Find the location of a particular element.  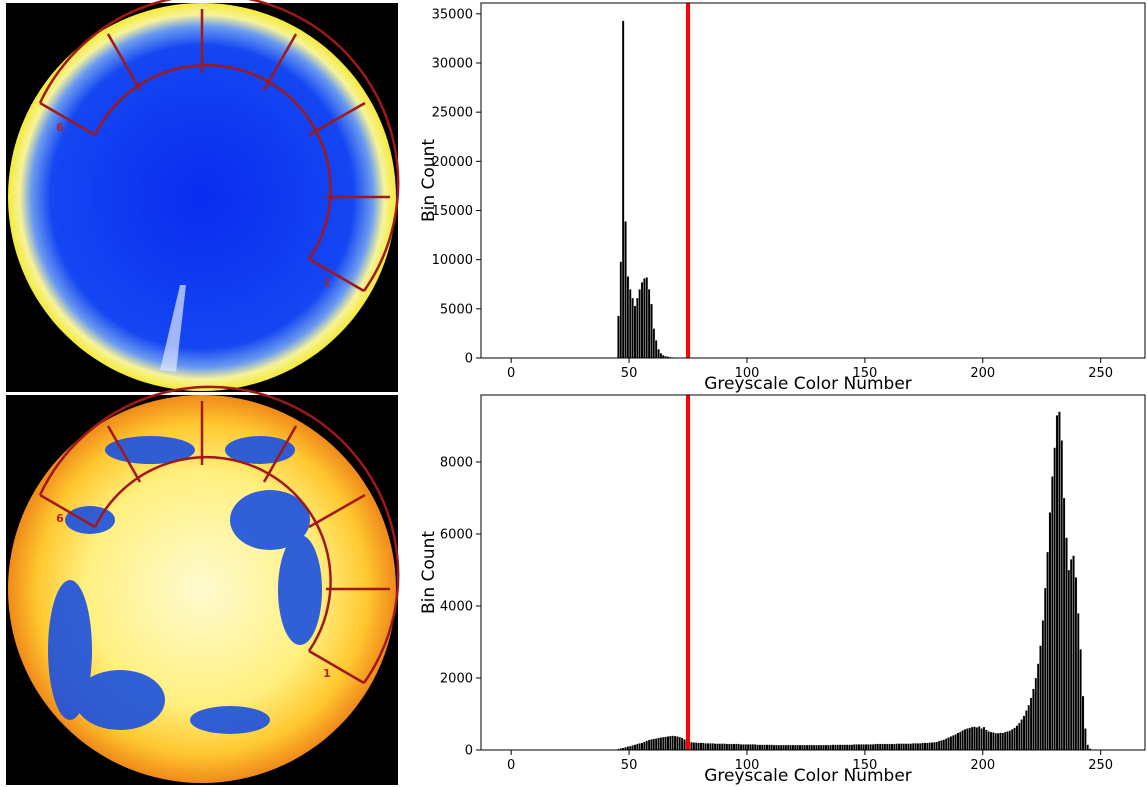

y-tick-label: 15000 is located at coordinates (452, 211).